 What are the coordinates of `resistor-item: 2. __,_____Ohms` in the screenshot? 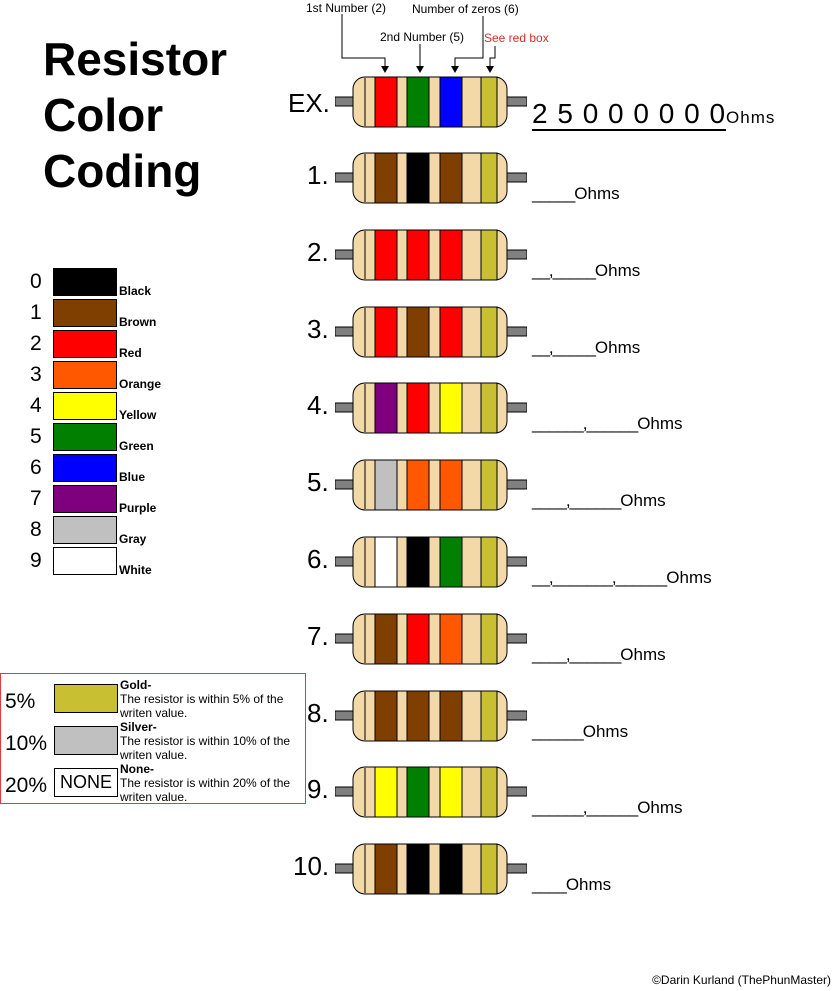 It's located at (561, 257).